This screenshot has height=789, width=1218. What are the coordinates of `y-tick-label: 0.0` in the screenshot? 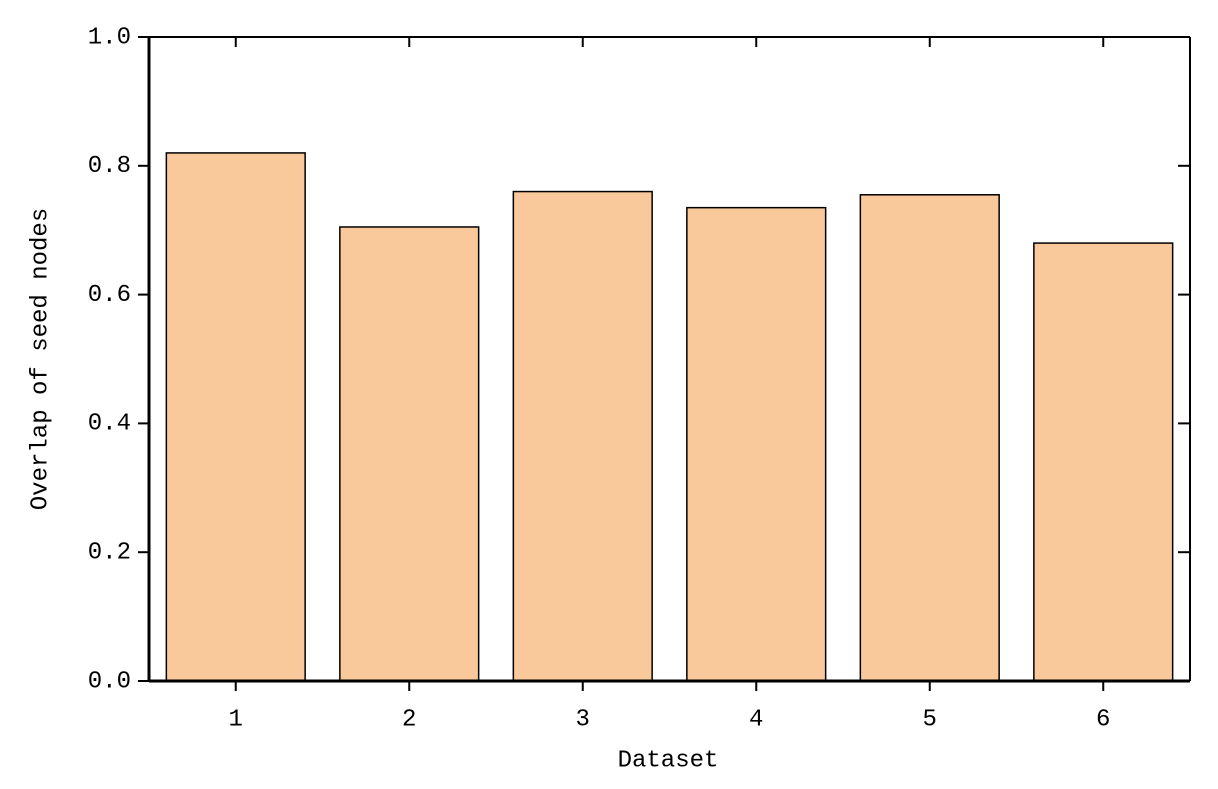 It's located at (109, 681).